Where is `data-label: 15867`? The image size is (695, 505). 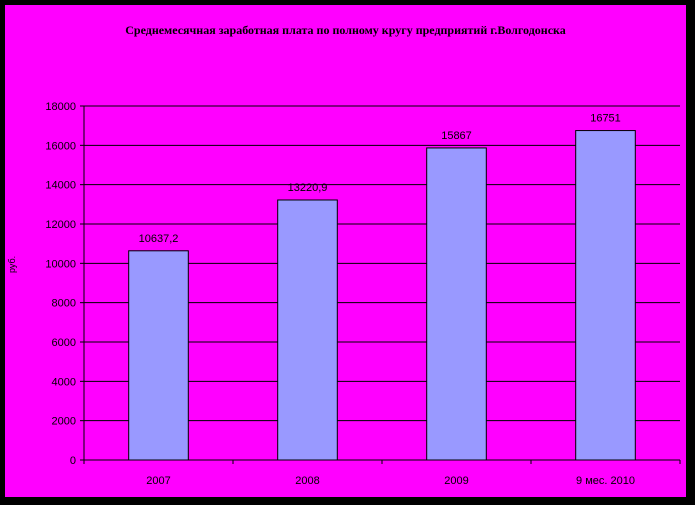
data-label: 15867 is located at coordinates (456, 136).